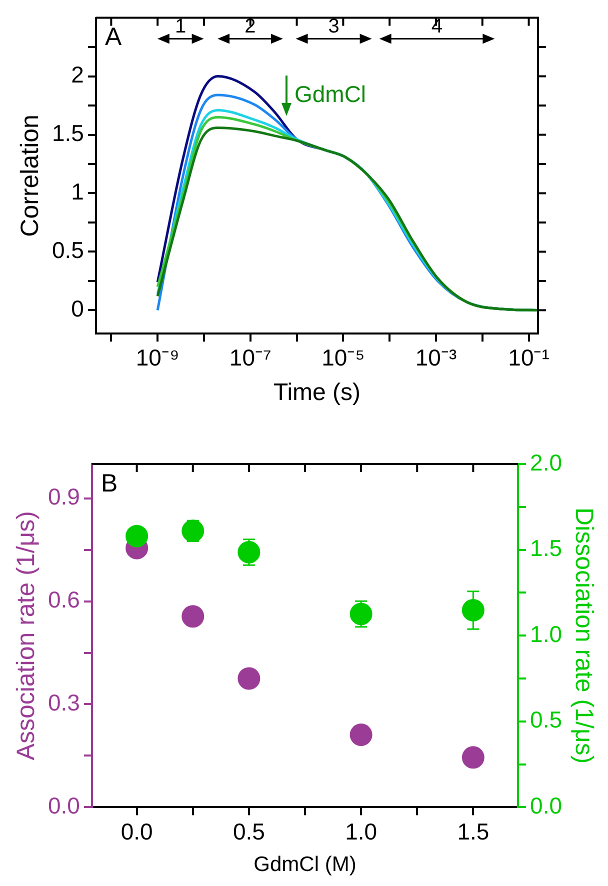  Describe the element at coordinates (64, 703) in the screenshot. I see `y-tick-label: 0.3` at that location.